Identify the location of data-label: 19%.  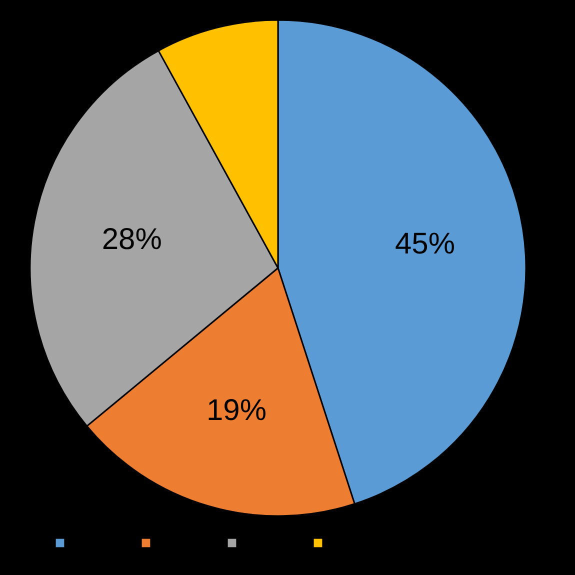
(236, 410).